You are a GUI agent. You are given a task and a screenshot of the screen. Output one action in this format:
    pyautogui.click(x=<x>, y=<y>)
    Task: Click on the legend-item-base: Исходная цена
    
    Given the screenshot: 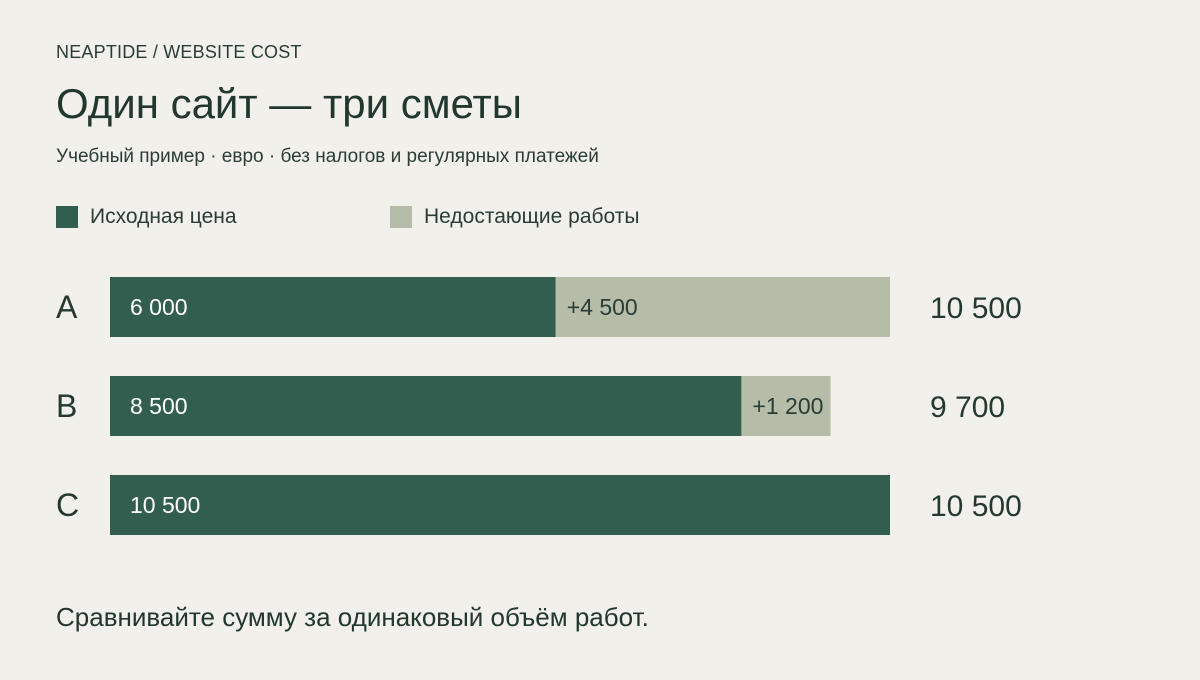 What is the action you would take?
    pyautogui.click(x=146, y=217)
    